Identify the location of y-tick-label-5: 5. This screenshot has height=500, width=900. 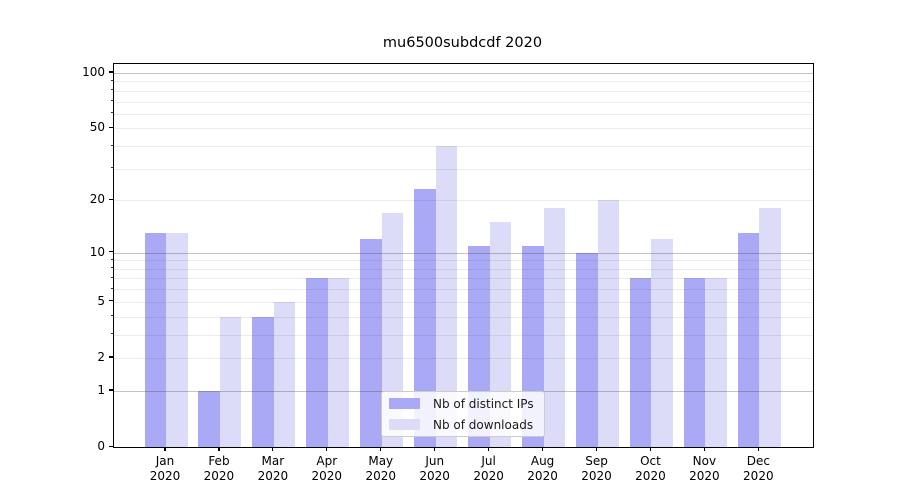
(101, 300).